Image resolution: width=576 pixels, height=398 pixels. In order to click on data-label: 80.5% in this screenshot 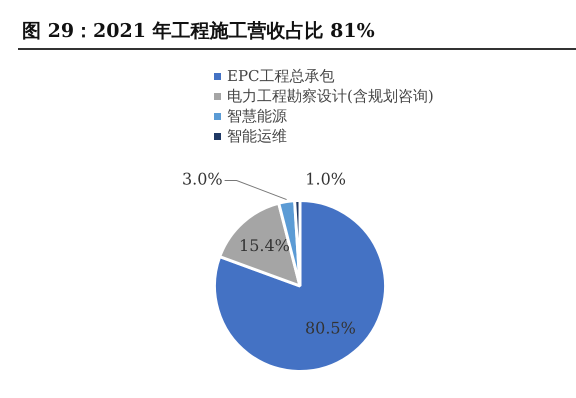, I will do `click(330, 328)`.